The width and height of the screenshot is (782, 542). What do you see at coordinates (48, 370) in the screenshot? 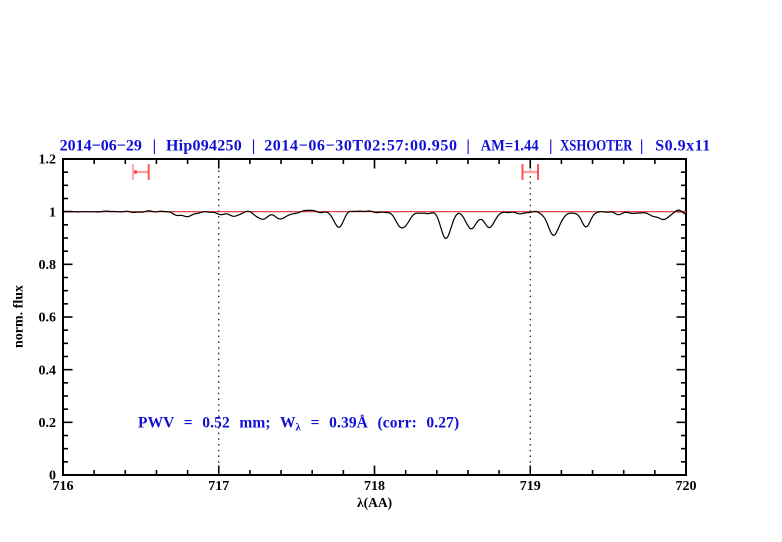
I see `svg-text: 0.4` at bounding box center [48, 370].